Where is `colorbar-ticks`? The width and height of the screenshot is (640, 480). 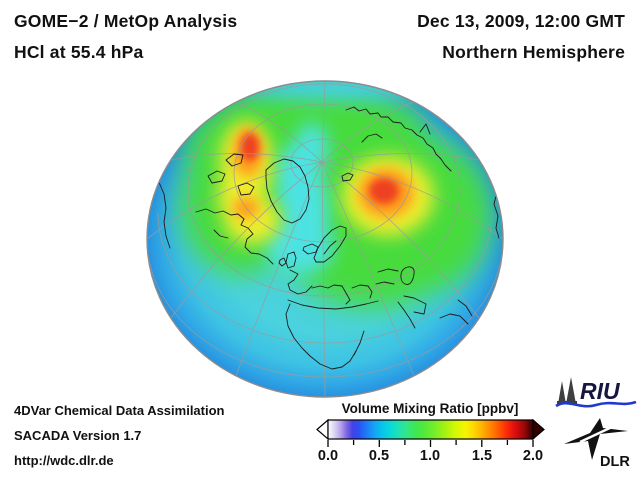 colorbar-ticks is located at coordinates (430, 443).